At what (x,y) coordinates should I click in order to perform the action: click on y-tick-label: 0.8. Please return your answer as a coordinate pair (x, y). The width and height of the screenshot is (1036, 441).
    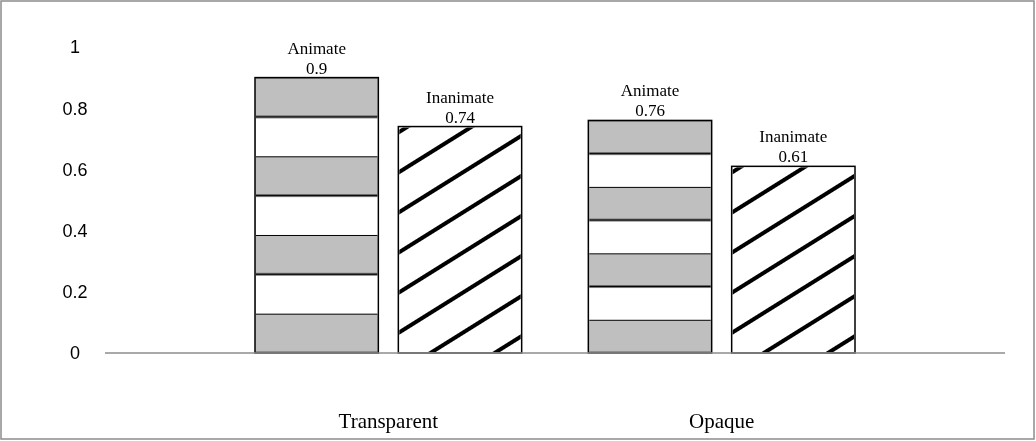
    Looking at the image, I should click on (75, 108).